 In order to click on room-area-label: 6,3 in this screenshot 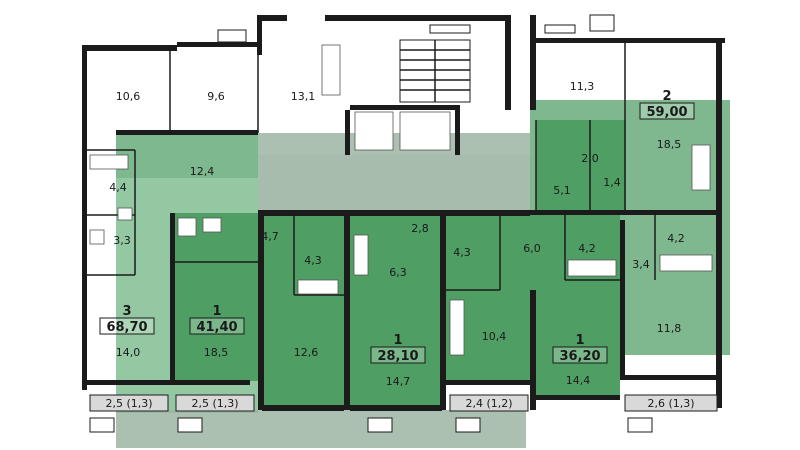, I will do `click(398, 272)`.